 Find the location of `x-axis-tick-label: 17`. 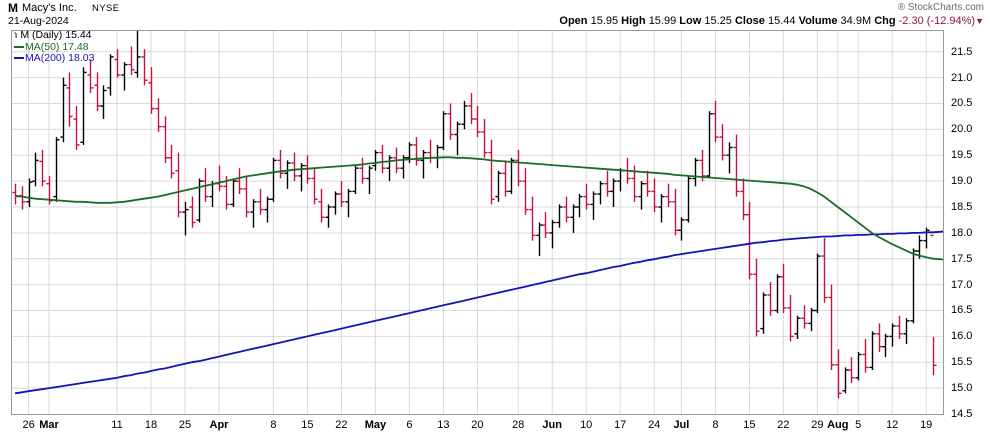

x-axis-tick-label: 17 is located at coordinates (620, 425).